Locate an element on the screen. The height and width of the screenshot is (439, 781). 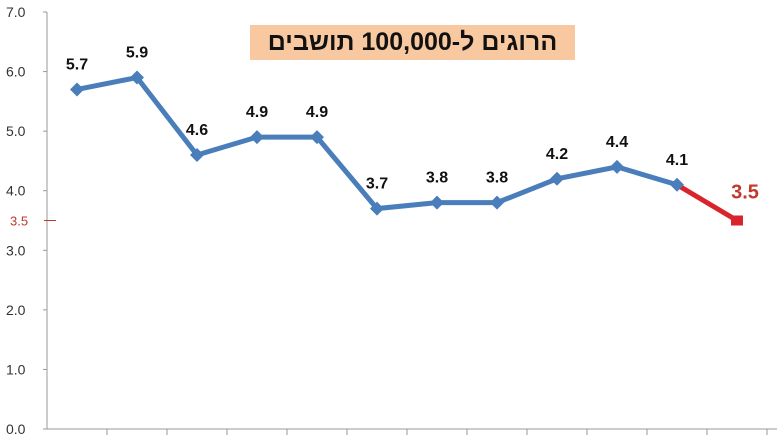
highlight-tick-label: 3.5 is located at coordinates (19, 221).